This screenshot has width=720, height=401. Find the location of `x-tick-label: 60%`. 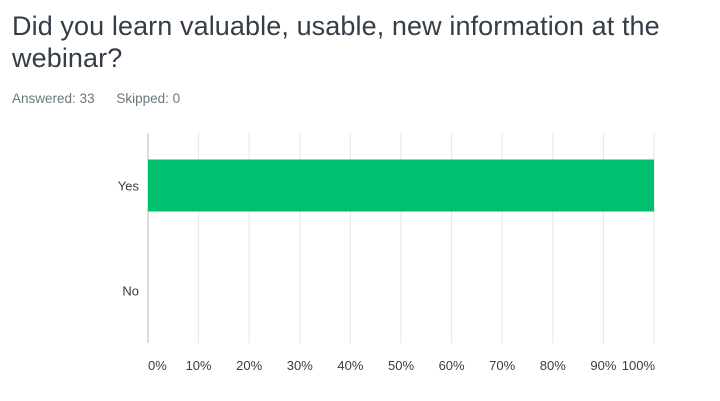

x-tick-label: 60% is located at coordinates (452, 365).